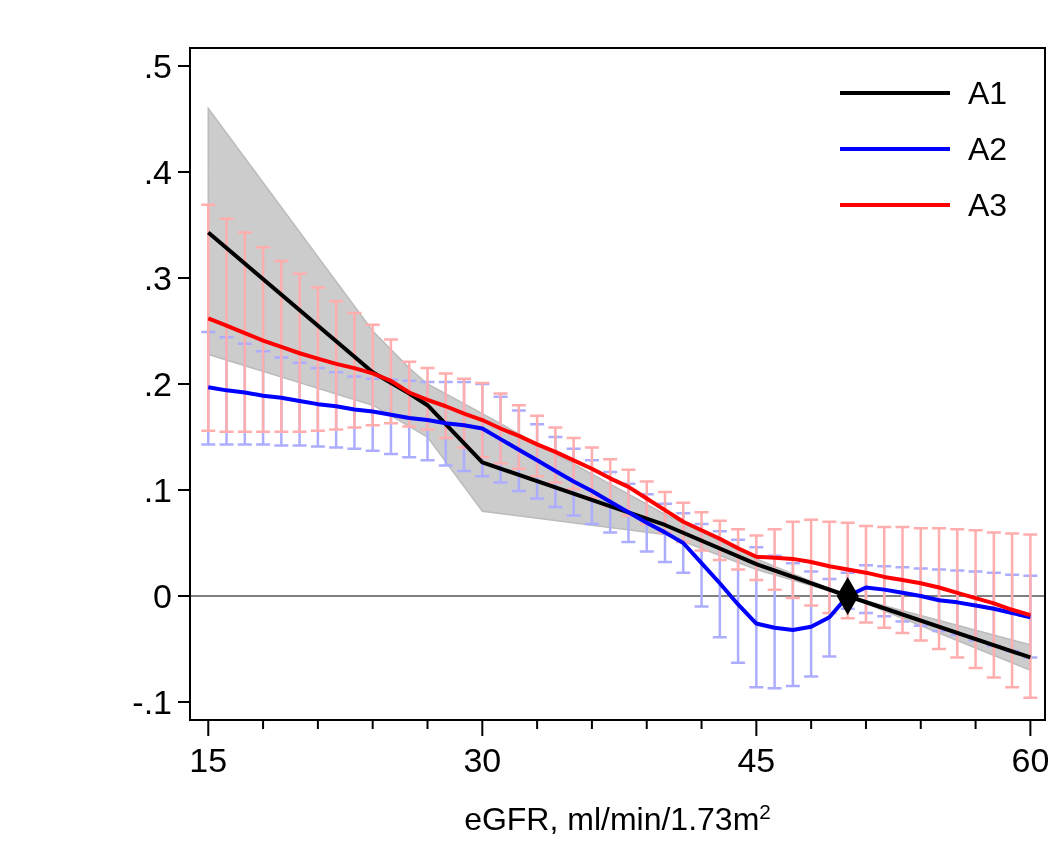 The height and width of the screenshot is (845, 1056). What do you see at coordinates (617, 818) in the screenshot?
I see `x-axis-title: eGFR, ml/min/1.73m$^{2}$` at bounding box center [617, 818].